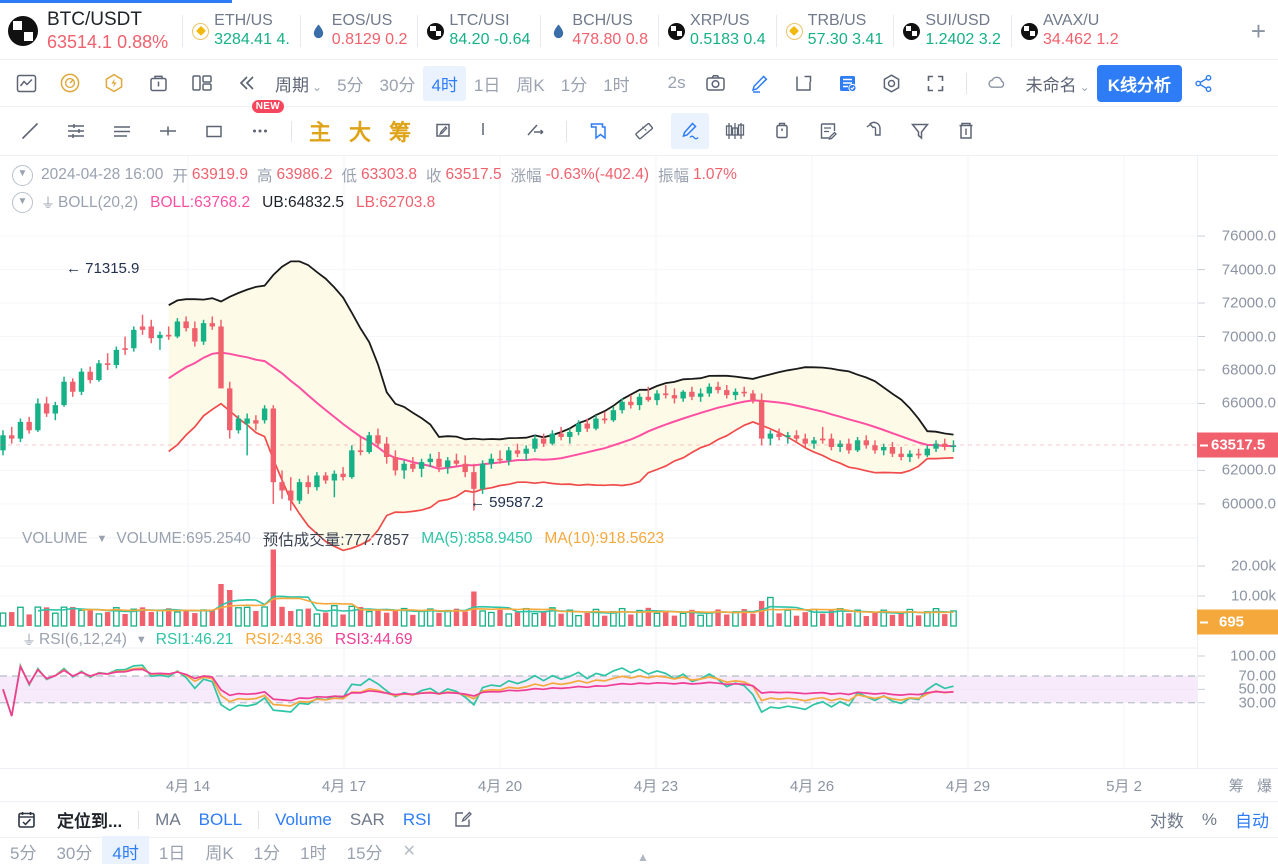 The image size is (1278, 864). What do you see at coordinates (397, 85) in the screenshot?
I see `timeframe-30m: 30分` at bounding box center [397, 85].